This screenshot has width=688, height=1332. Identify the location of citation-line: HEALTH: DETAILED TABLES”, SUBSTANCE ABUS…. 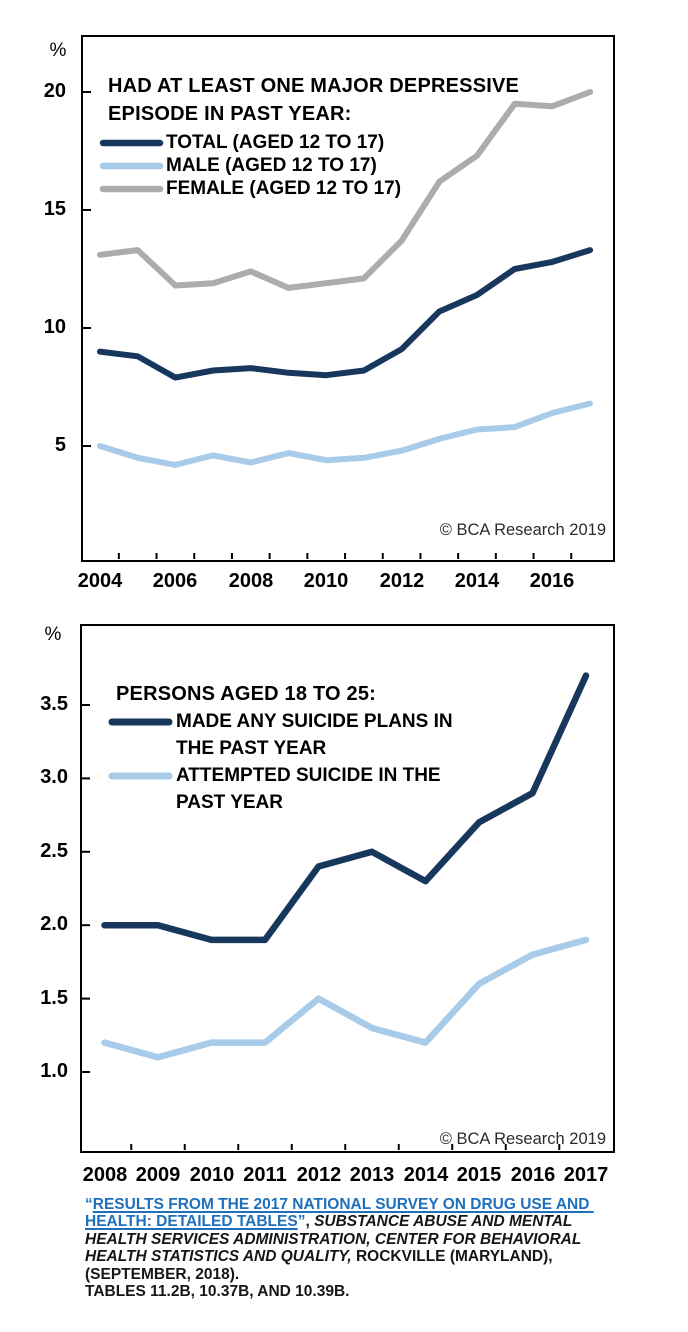
(339, 1221).